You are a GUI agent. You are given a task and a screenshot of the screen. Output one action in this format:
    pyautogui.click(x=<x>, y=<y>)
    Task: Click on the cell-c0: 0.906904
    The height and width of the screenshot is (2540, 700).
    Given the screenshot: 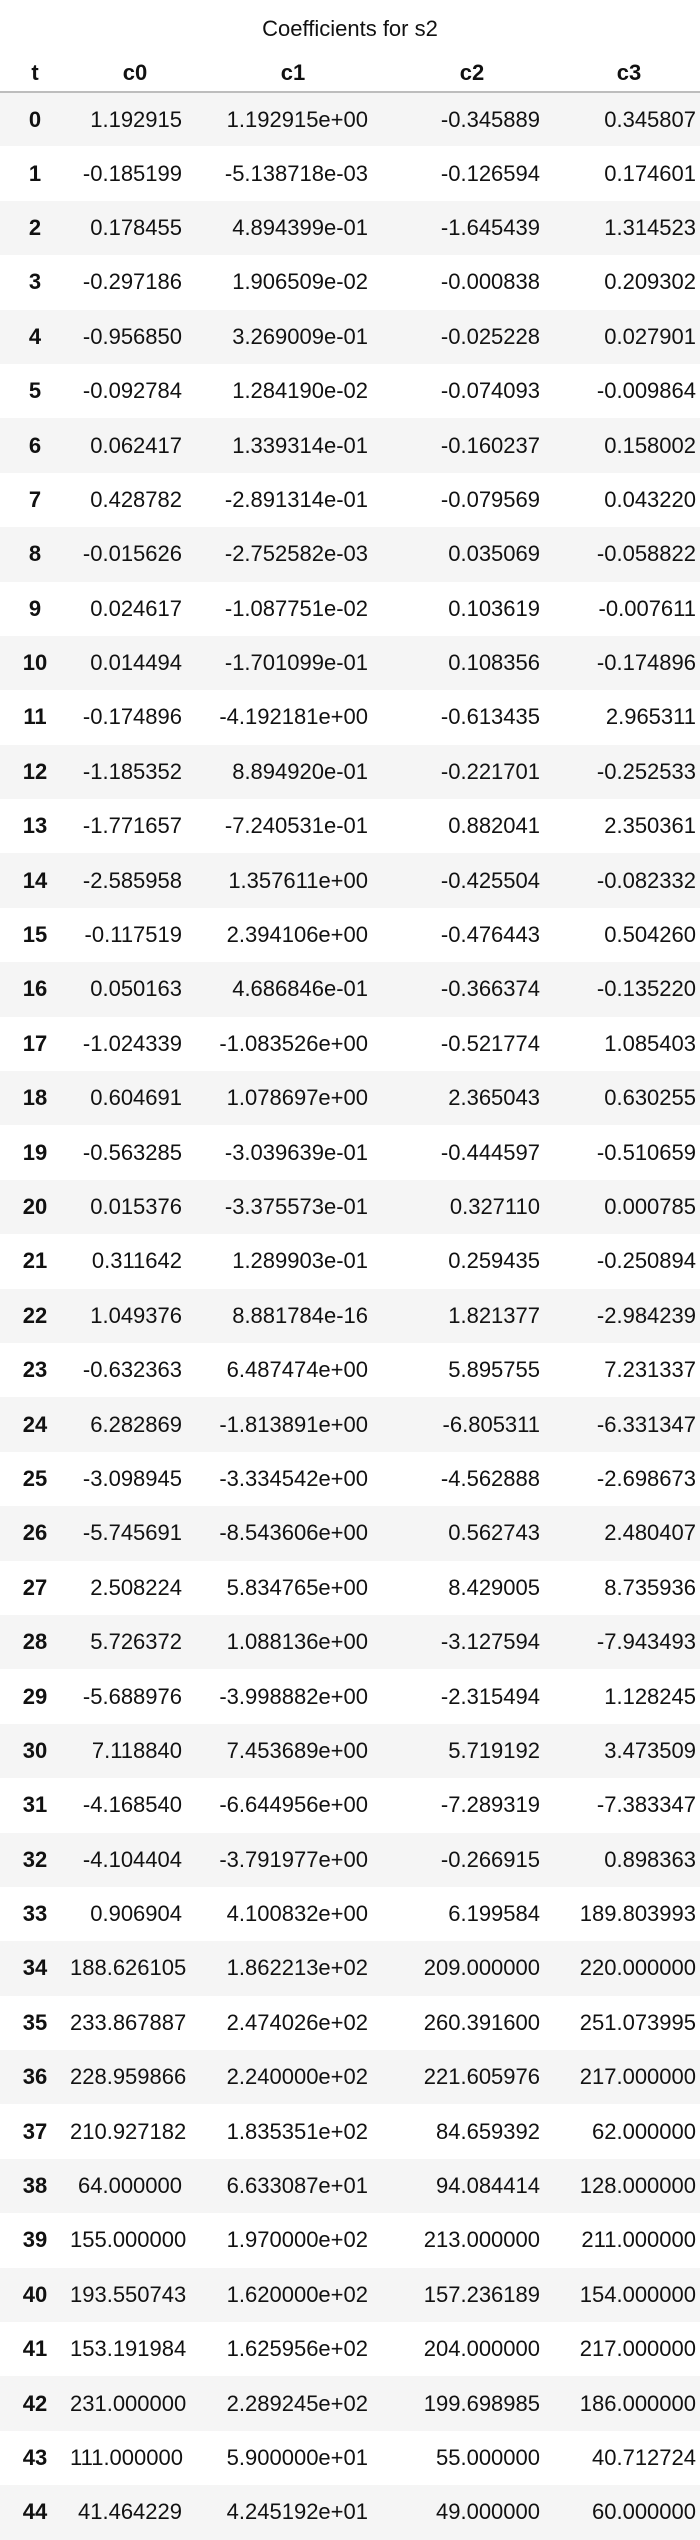 What is the action you would take?
    pyautogui.click(x=136, y=1914)
    